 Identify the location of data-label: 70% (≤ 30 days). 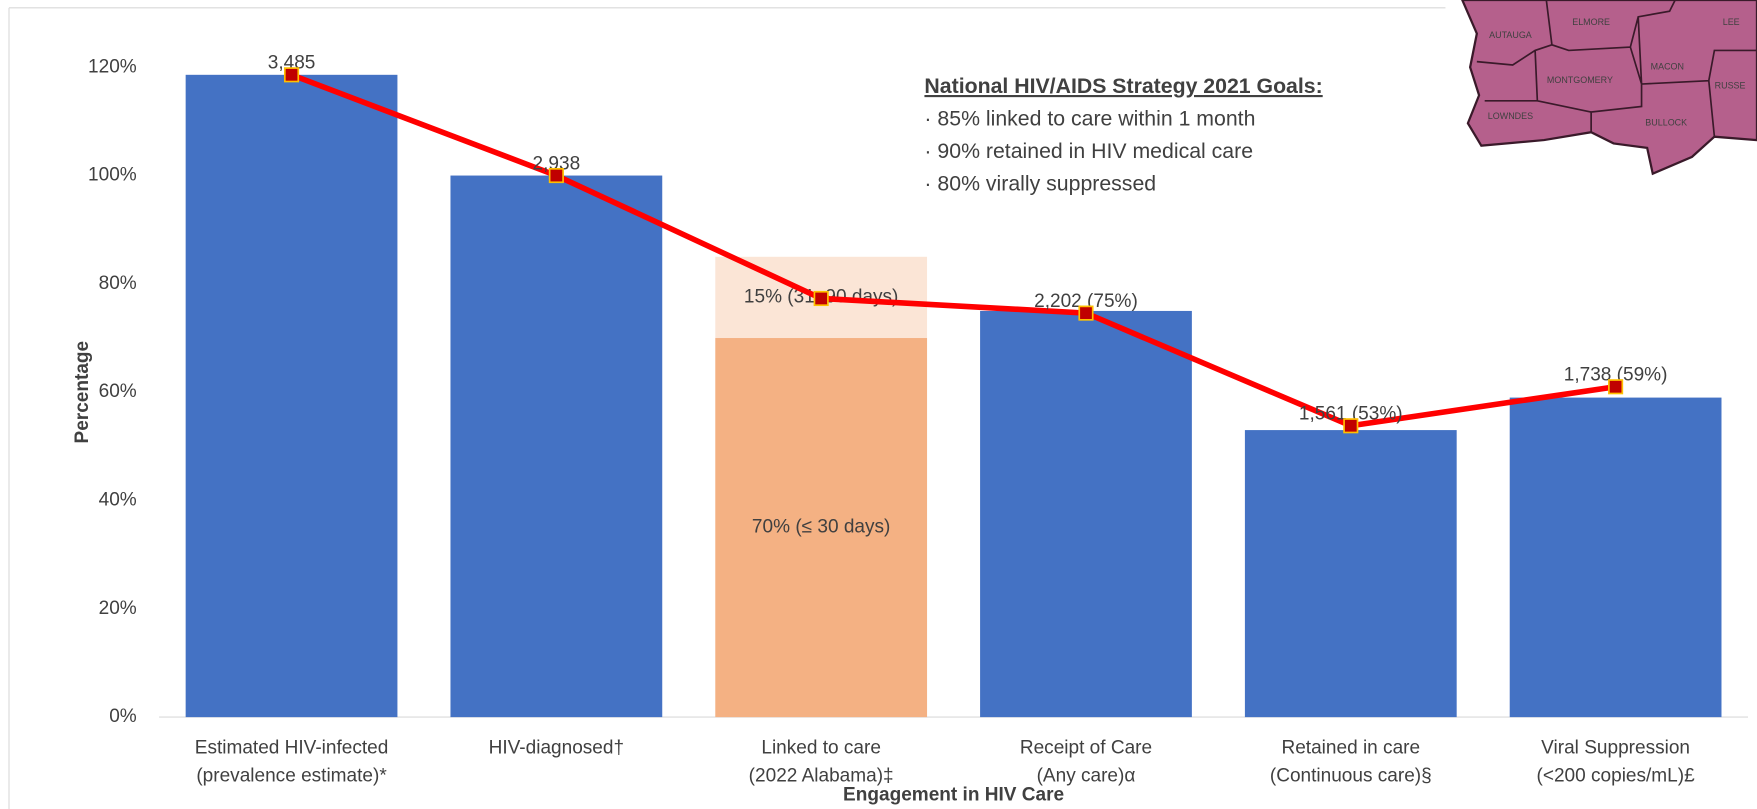
(821, 527).